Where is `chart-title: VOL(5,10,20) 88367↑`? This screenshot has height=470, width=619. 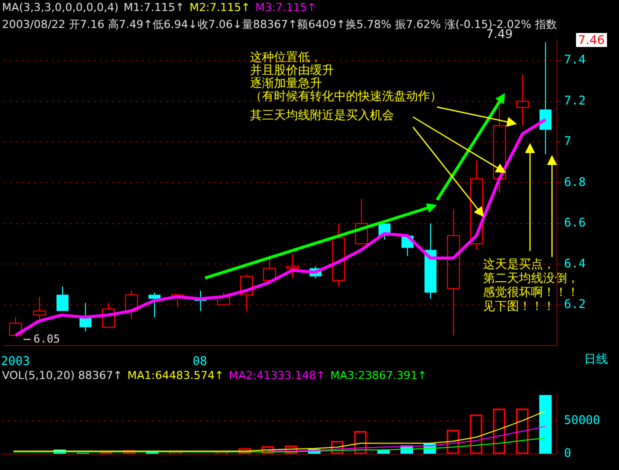
chart-title: VOL(5,10,20) 88367↑ is located at coordinates (62, 376).